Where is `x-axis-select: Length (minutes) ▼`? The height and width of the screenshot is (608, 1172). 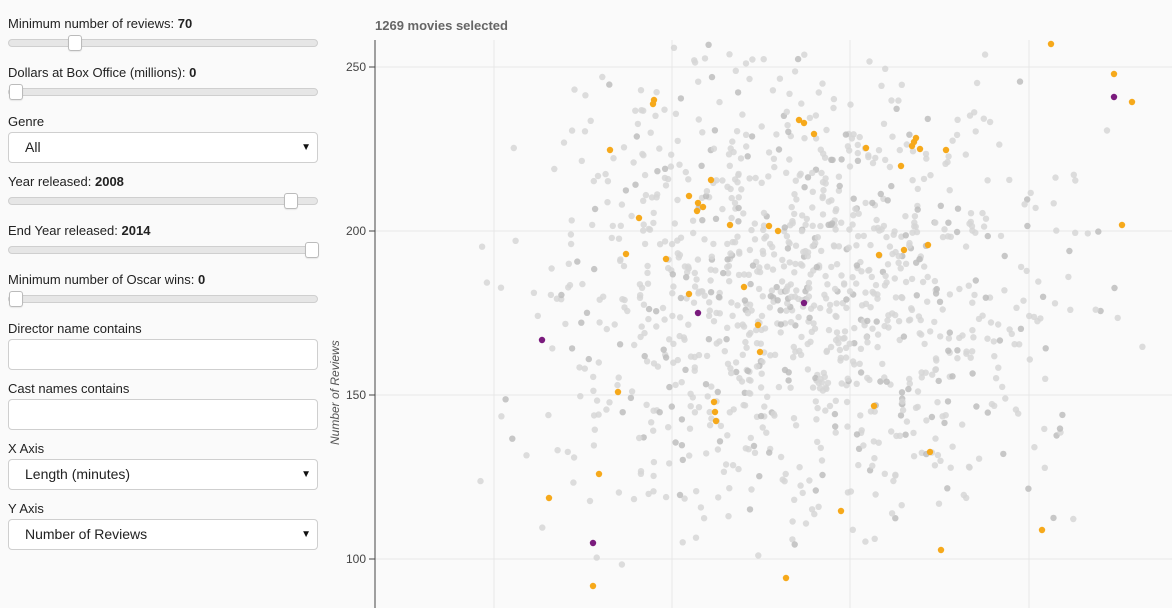 x-axis-select: Length (minutes) ▼ is located at coordinates (163, 474).